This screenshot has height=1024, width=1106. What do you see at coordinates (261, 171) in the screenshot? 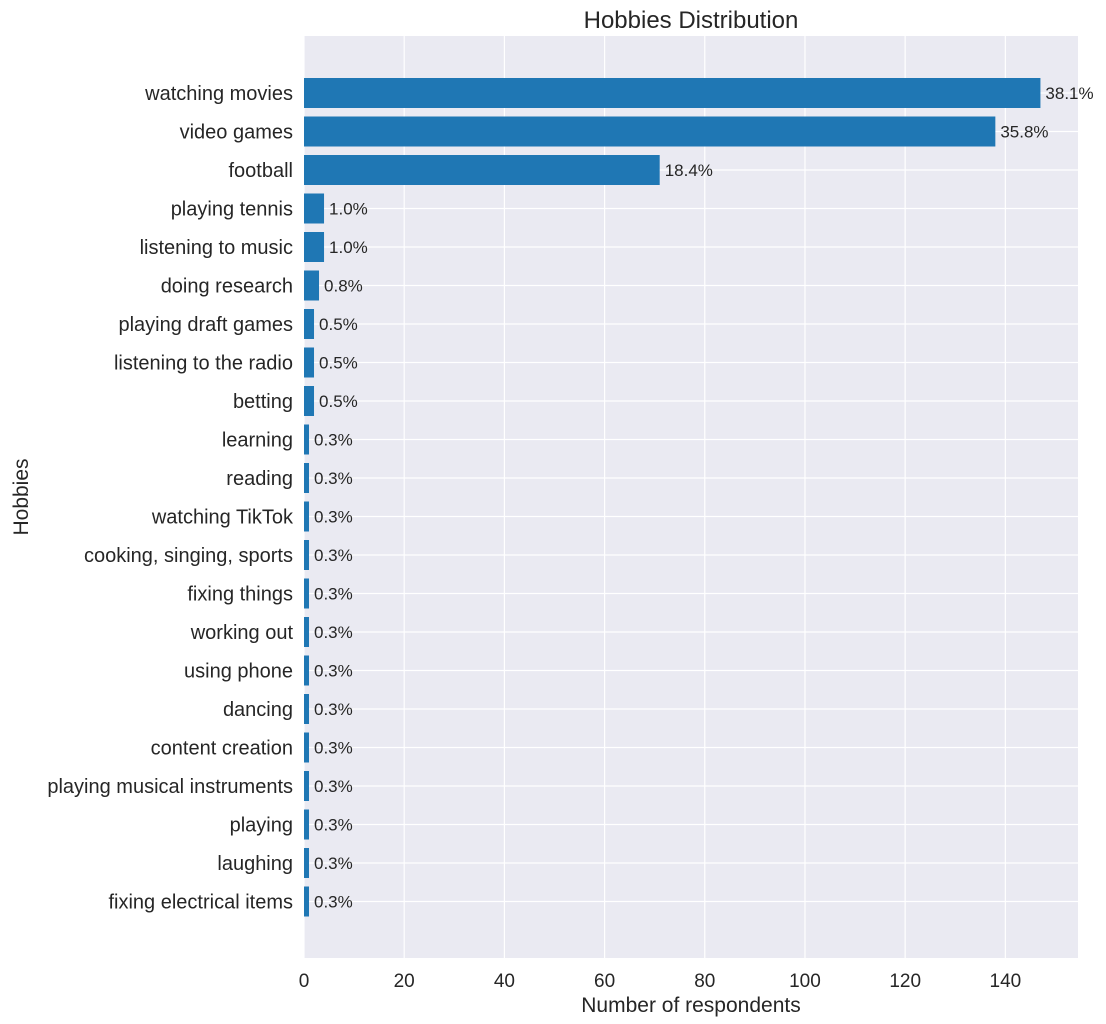
I see `category-label: football` at bounding box center [261, 171].